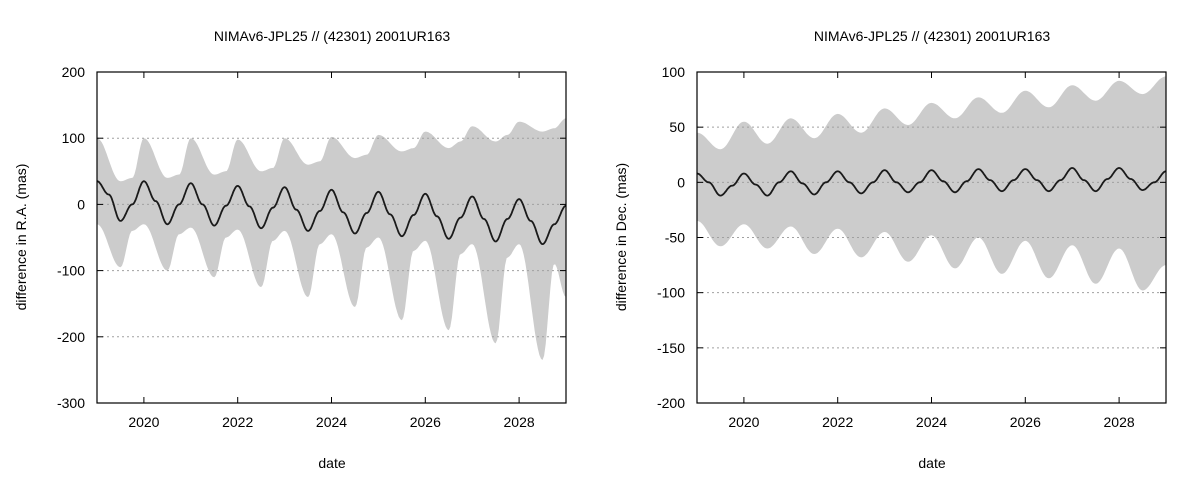  Describe the element at coordinates (671, 348) in the screenshot. I see `dec-y-tick-label-1: -150` at that location.